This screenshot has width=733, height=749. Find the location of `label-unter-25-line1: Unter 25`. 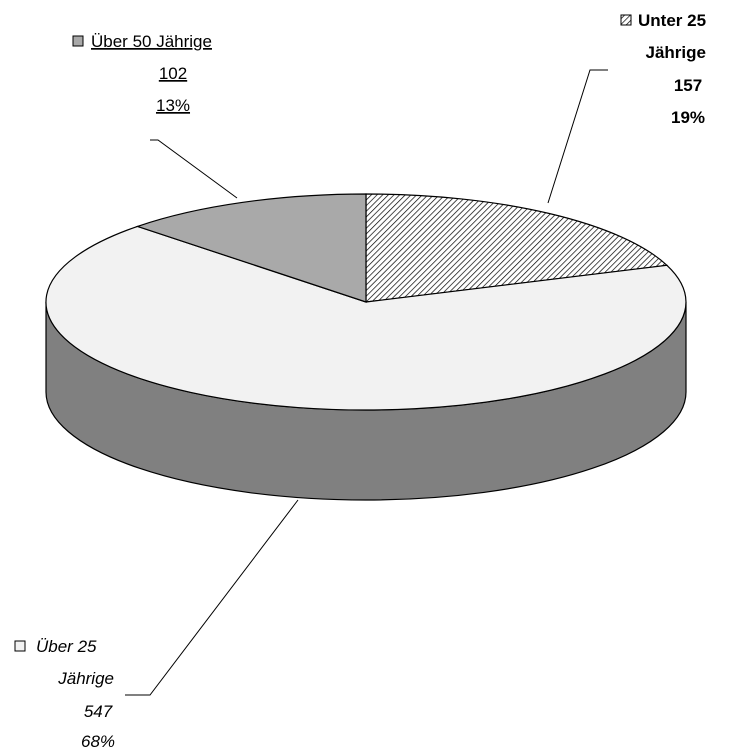

label-unter-25-line1: Unter 25 is located at coordinates (672, 20).